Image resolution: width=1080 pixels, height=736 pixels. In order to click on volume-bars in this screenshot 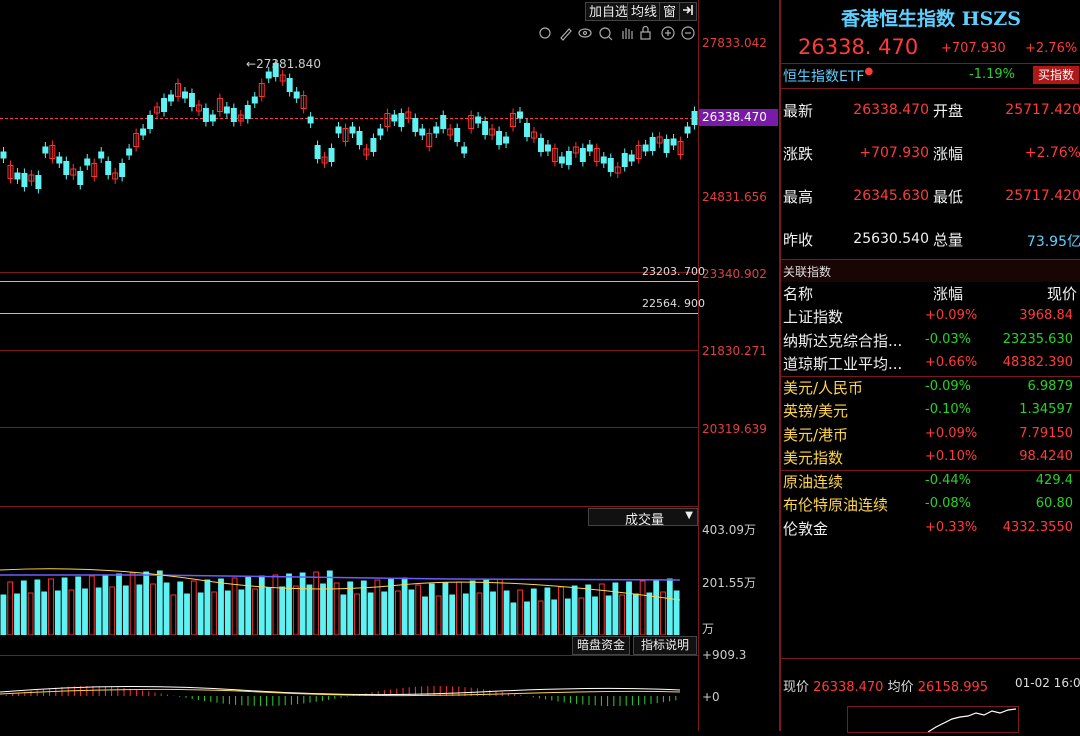, I will do `click(340, 601)`.